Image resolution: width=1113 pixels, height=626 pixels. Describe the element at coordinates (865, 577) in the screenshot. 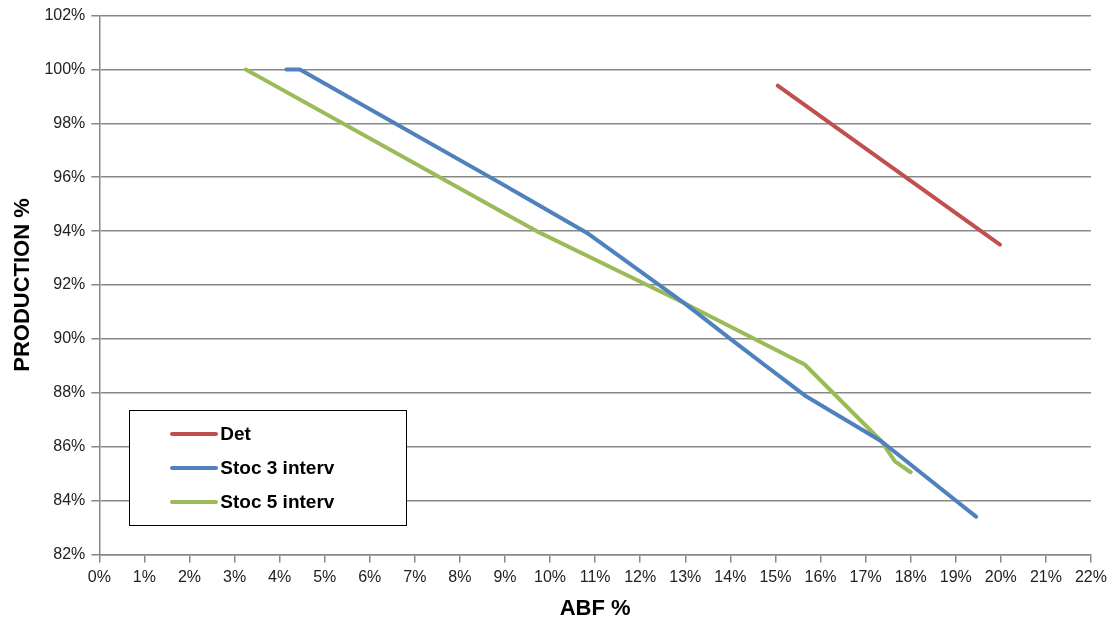

I see `x-tick-label: 17%` at that location.